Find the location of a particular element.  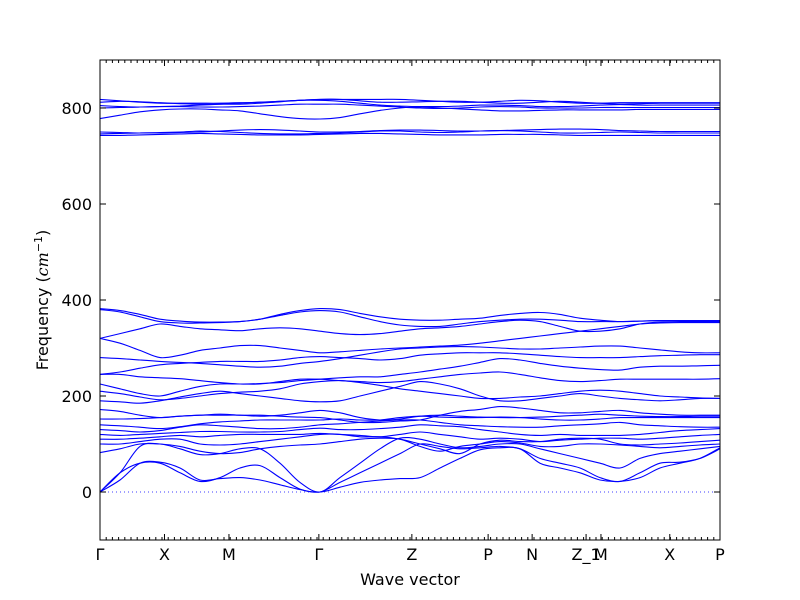

y-tick-labels: 0 200 400 600 800 is located at coordinates (76, 300).